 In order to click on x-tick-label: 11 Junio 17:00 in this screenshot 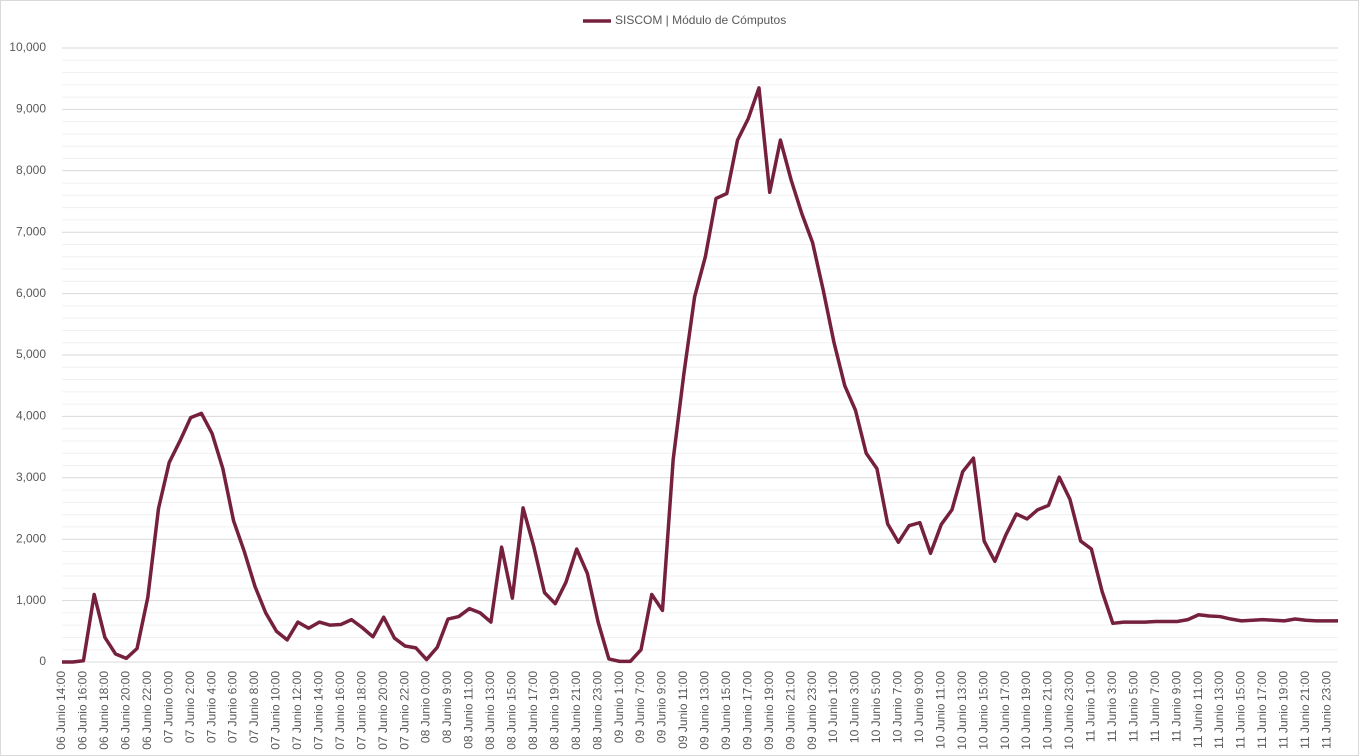, I will do `click(1262, 710)`.